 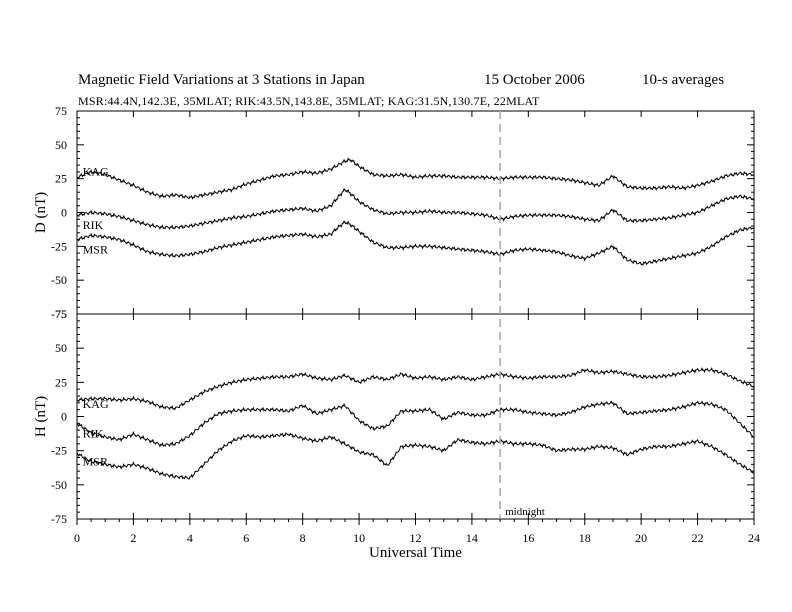 I want to click on midnight-marker: midnight, so click(x=522, y=315).